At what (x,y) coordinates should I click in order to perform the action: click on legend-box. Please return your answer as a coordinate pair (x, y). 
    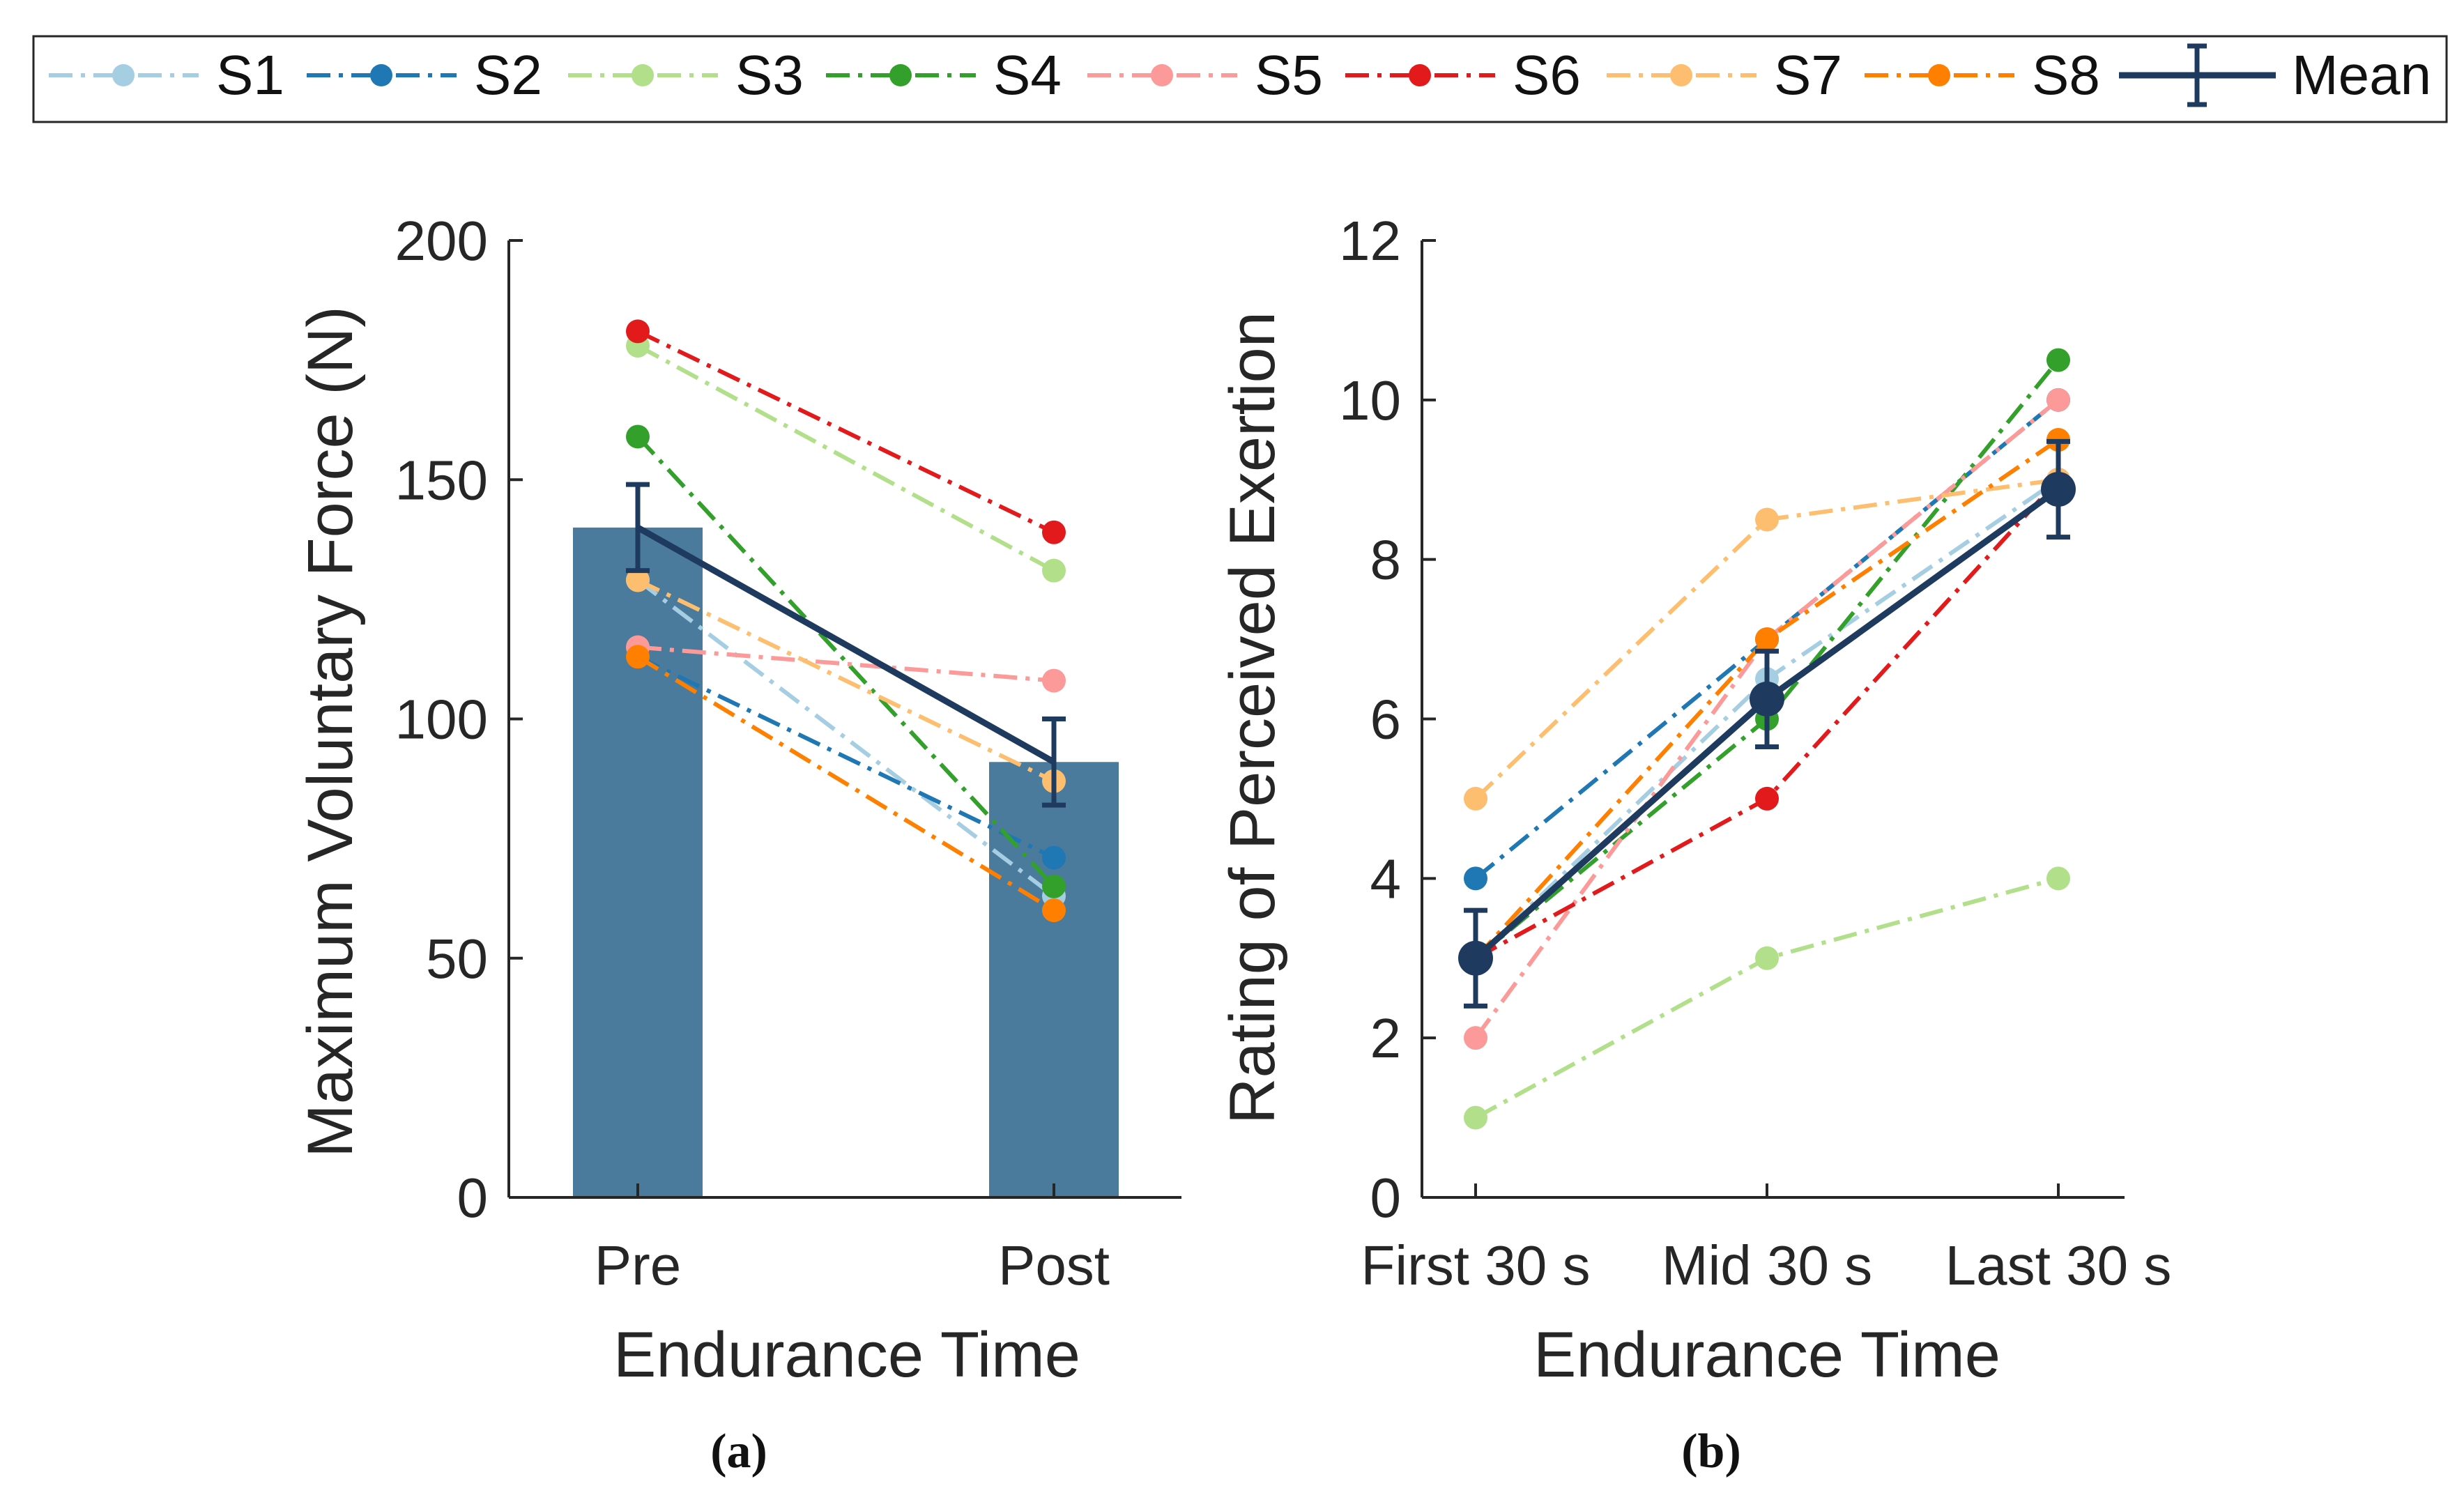
    Looking at the image, I should click on (1240, 79).